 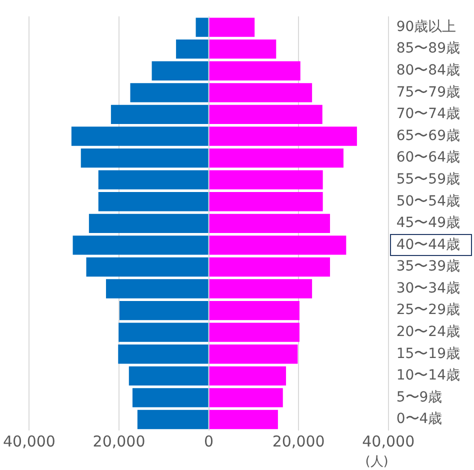 I want to click on y-tick-label: 50〜54歳, so click(x=428, y=201).